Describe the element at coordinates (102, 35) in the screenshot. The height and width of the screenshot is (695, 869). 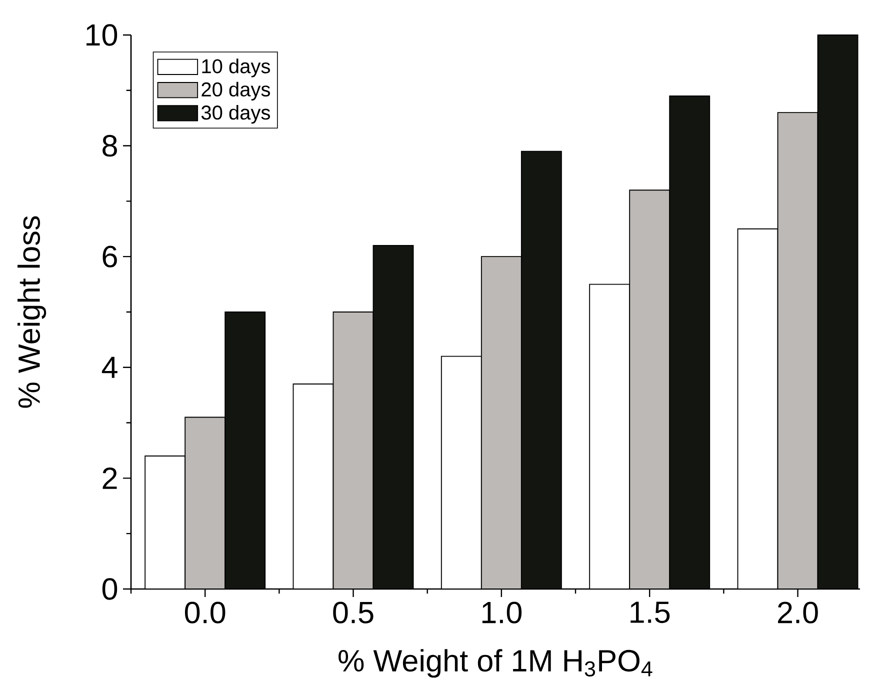
I see `y-tick-label: 10` at that location.